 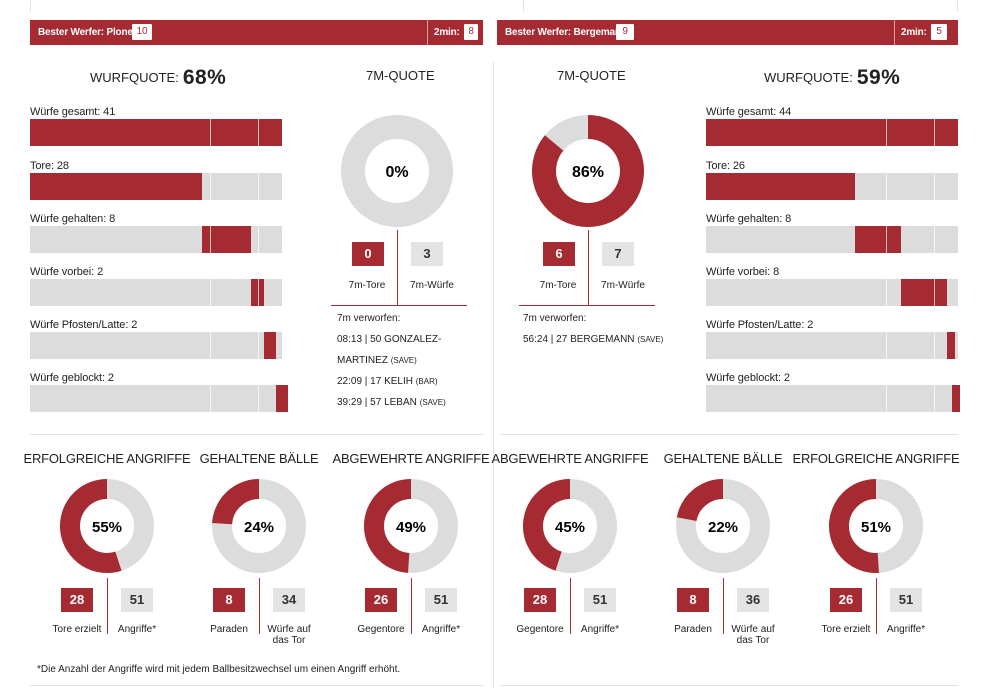 What do you see at coordinates (107, 458) in the screenshot?
I see `donut-title: ERFOLGREICHE ANGRIFFE` at bounding box center [107, 458].